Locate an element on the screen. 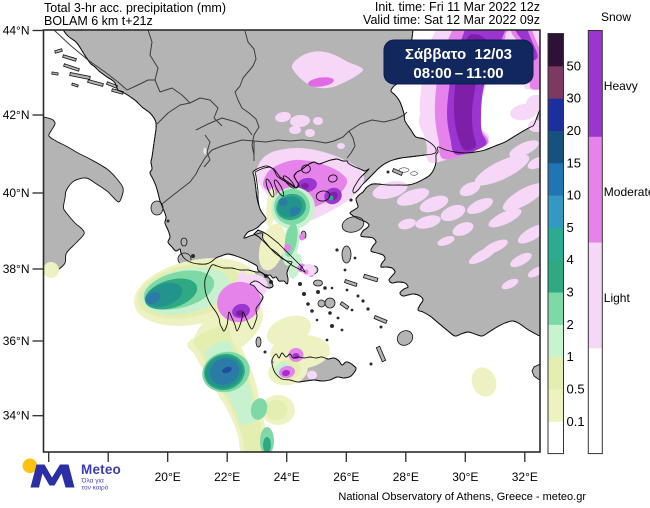  svg-text:Init. time: Fri 11 Mar 2022 12: Init. time: Fri 11 Mar 2022 12z is located at coordinates (457, 7).